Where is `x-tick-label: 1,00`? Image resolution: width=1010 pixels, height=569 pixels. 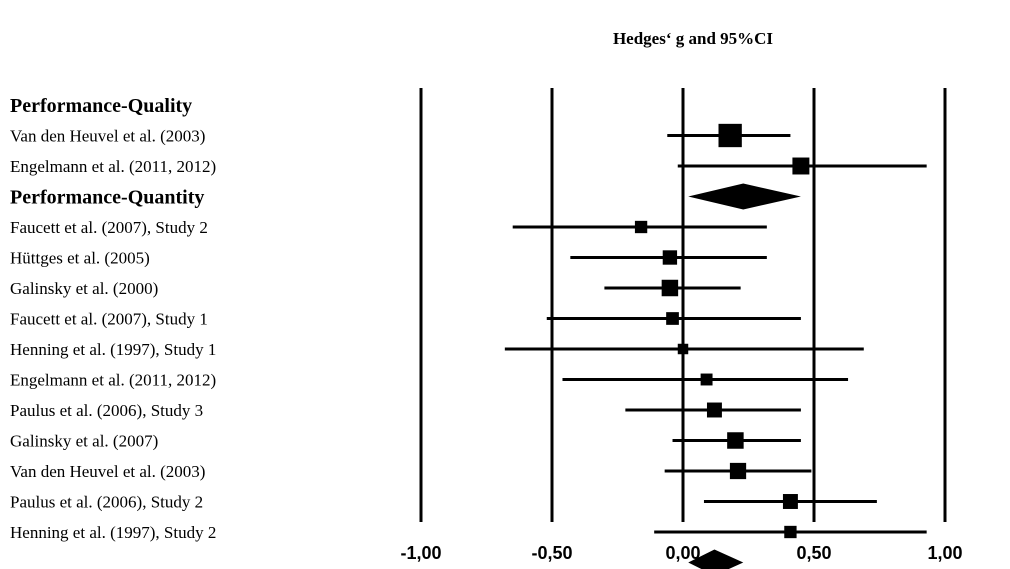 x-tick-label: 1,00 is located at coordinates (944, 553).